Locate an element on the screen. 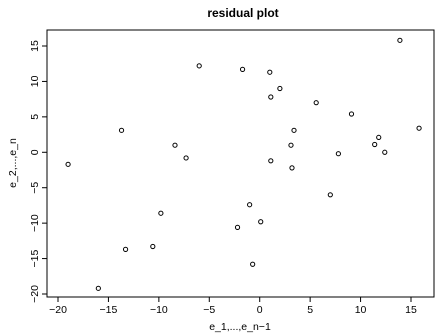 The width and height of the screenshot is (436, 334). y-tick-label: 0 is located at coordinates (35, 152).